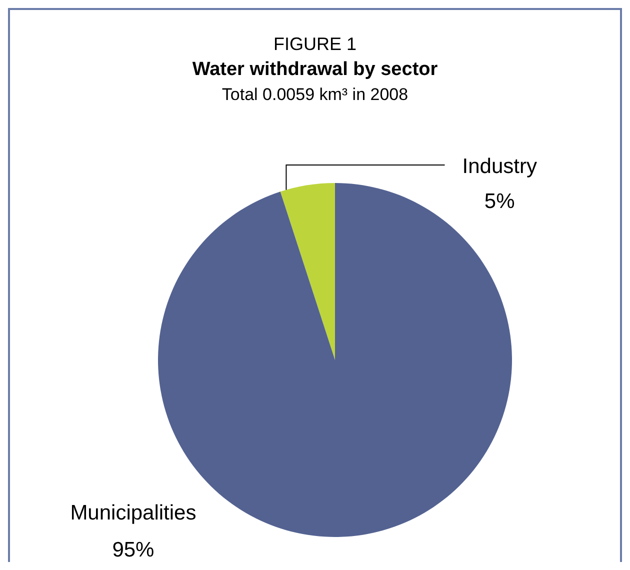  Describe the element at coordinates (315, 44) in the screenshot. I see `caption: FIGURE 1` at that location.